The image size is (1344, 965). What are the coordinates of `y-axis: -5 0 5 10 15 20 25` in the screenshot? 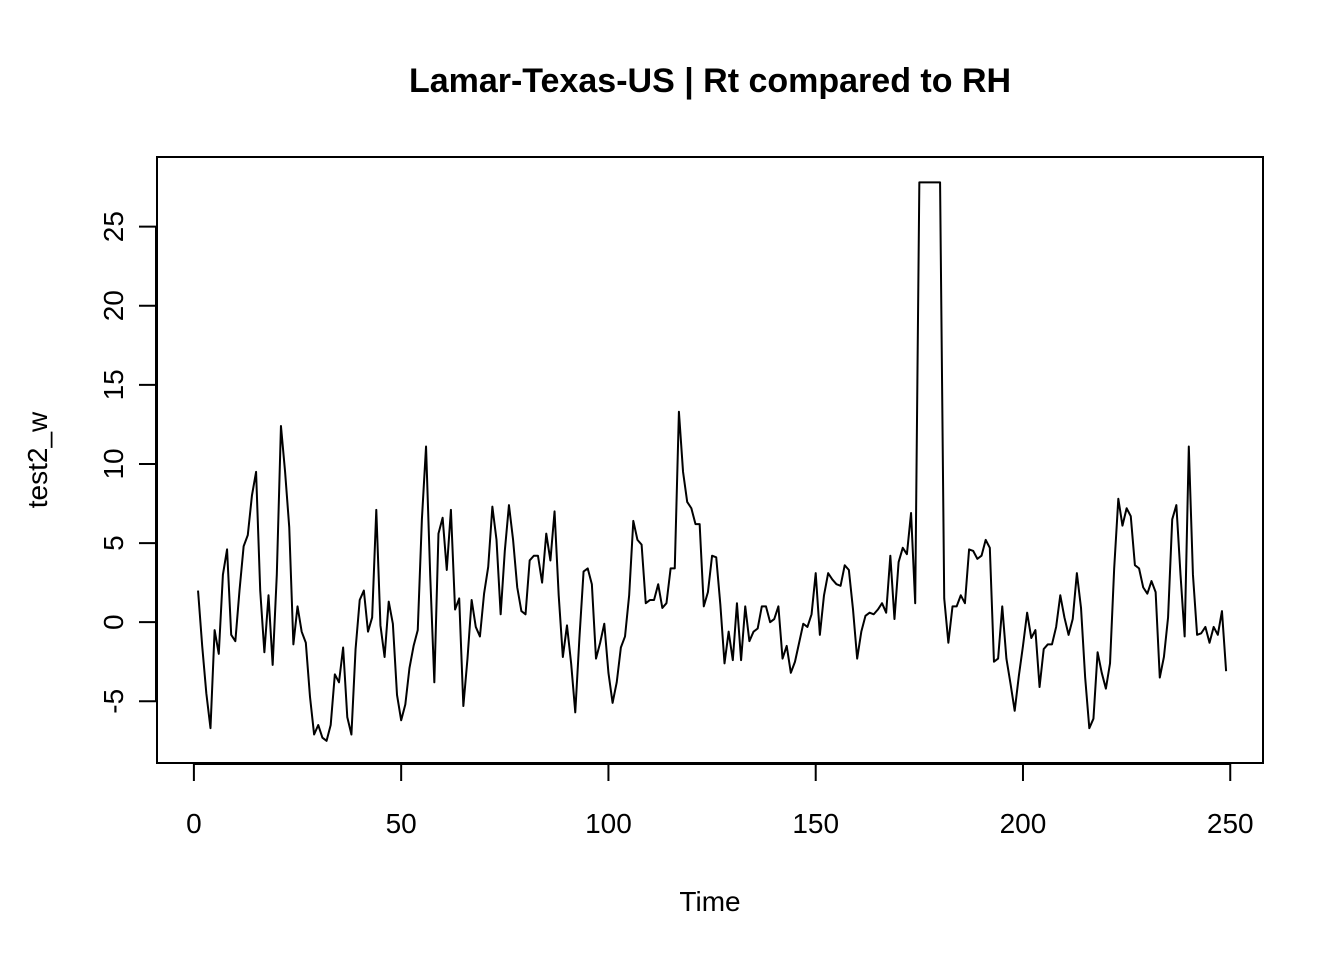 It's located at (127, 462).